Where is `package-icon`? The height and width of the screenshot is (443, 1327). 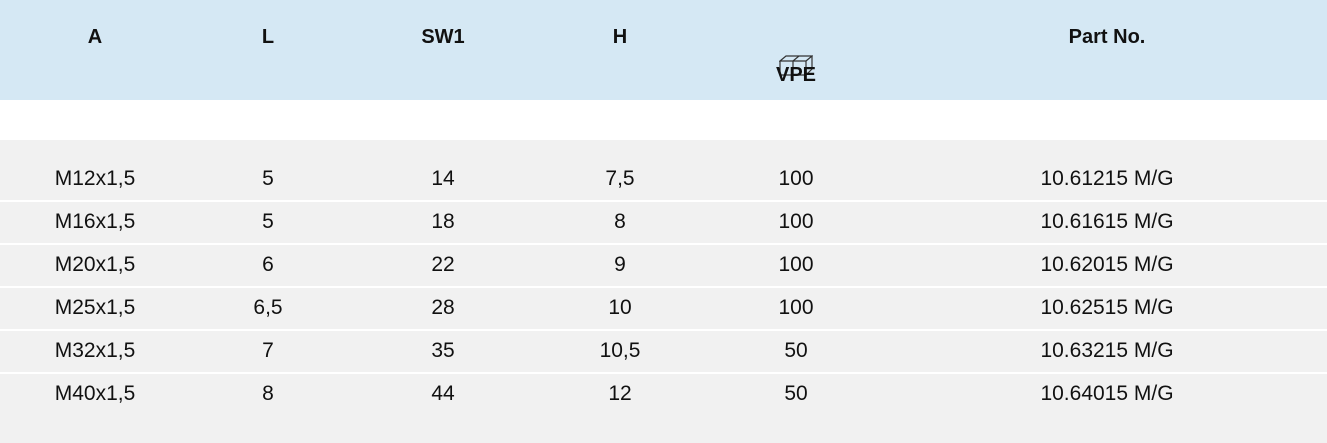 package-icon is located at coordinates (796, 65).